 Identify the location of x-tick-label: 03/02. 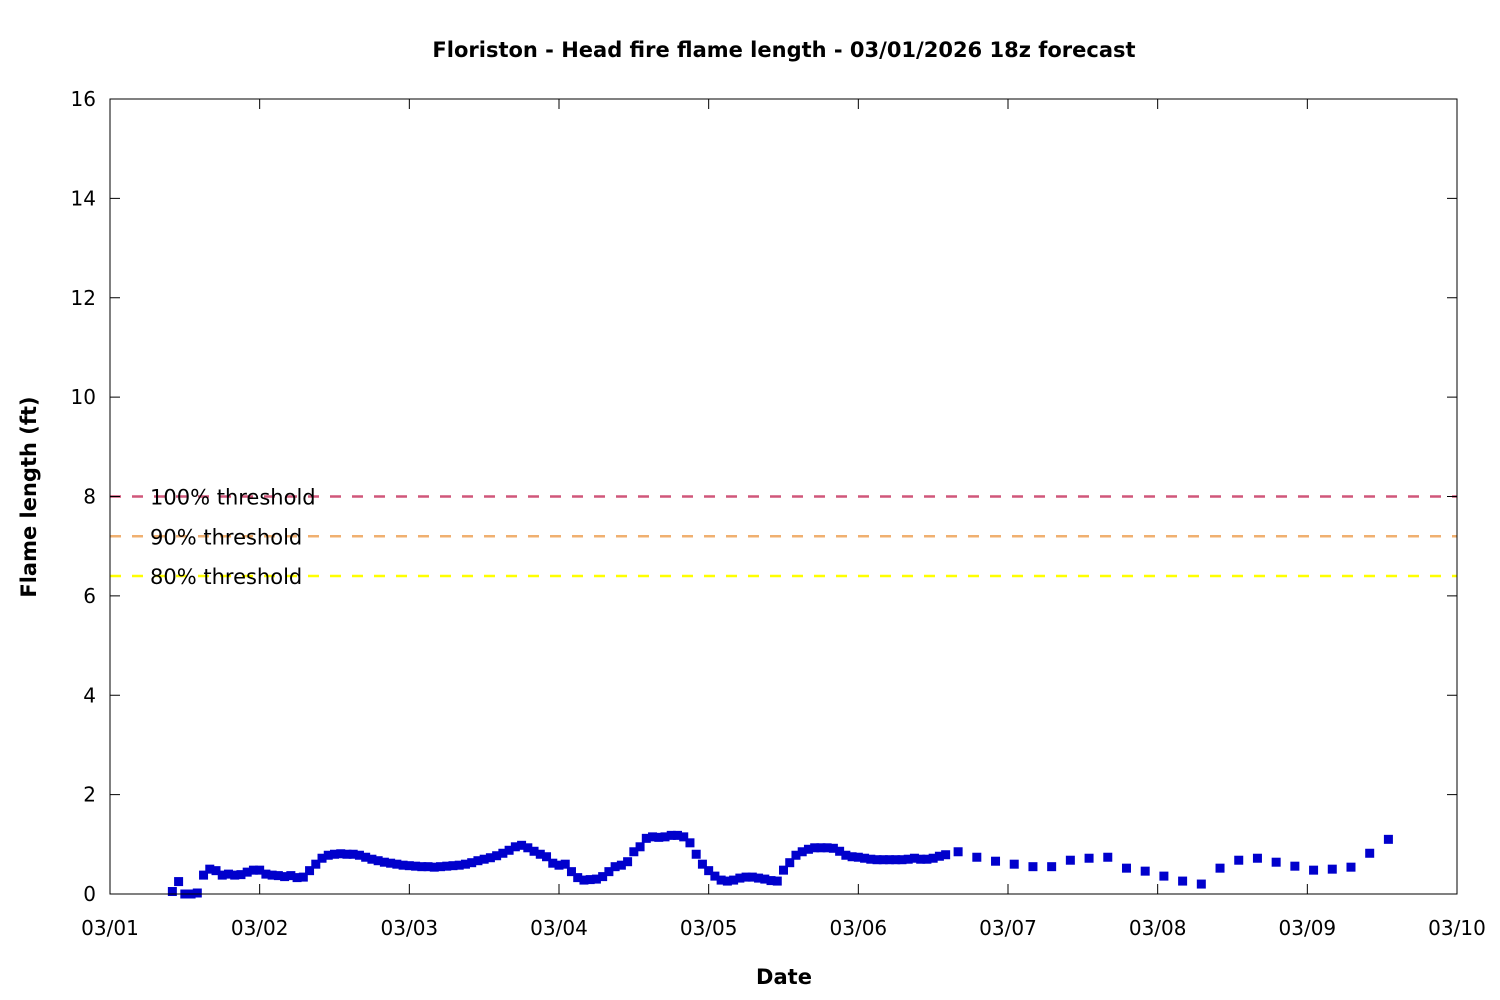
(260, 928).